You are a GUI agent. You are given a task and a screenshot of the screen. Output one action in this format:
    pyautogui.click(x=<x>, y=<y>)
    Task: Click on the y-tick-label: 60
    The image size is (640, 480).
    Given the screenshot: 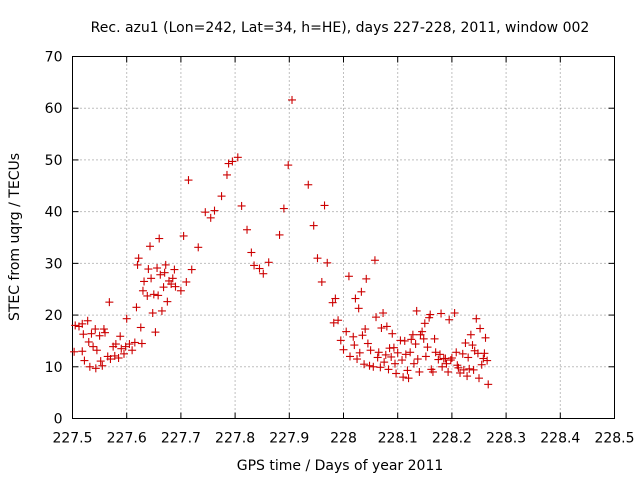 What is the action you would take?
    pyautogui.click(x=54, y=109)
    